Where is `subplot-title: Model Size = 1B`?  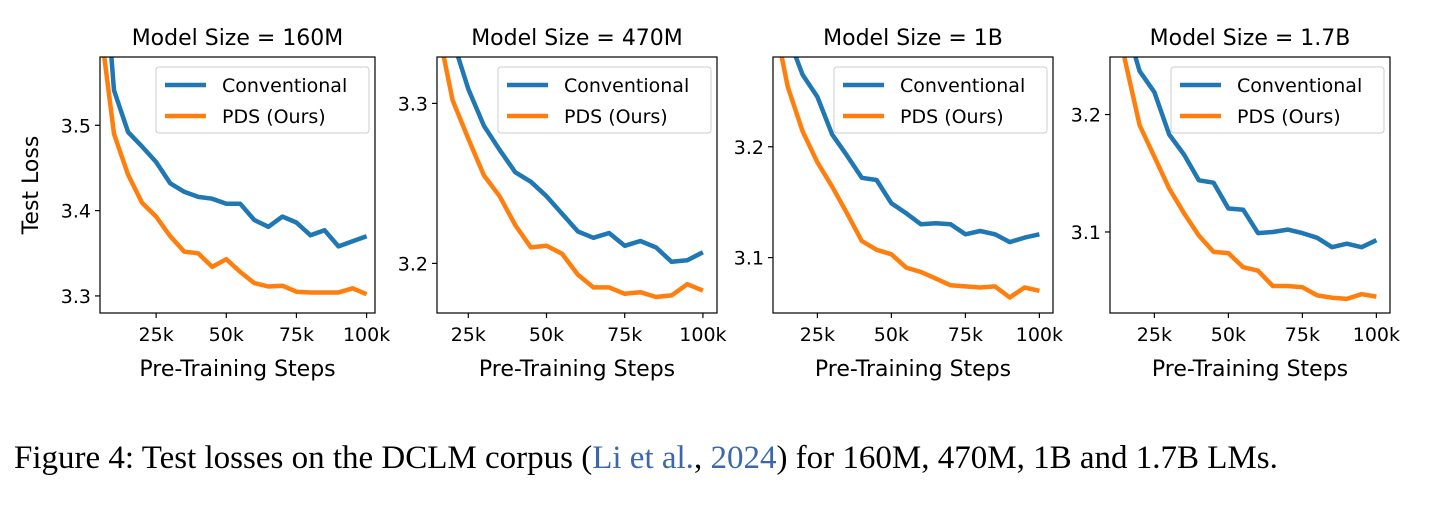 subplot-title: Model Size = 1B is located at coordinates (913, 38).